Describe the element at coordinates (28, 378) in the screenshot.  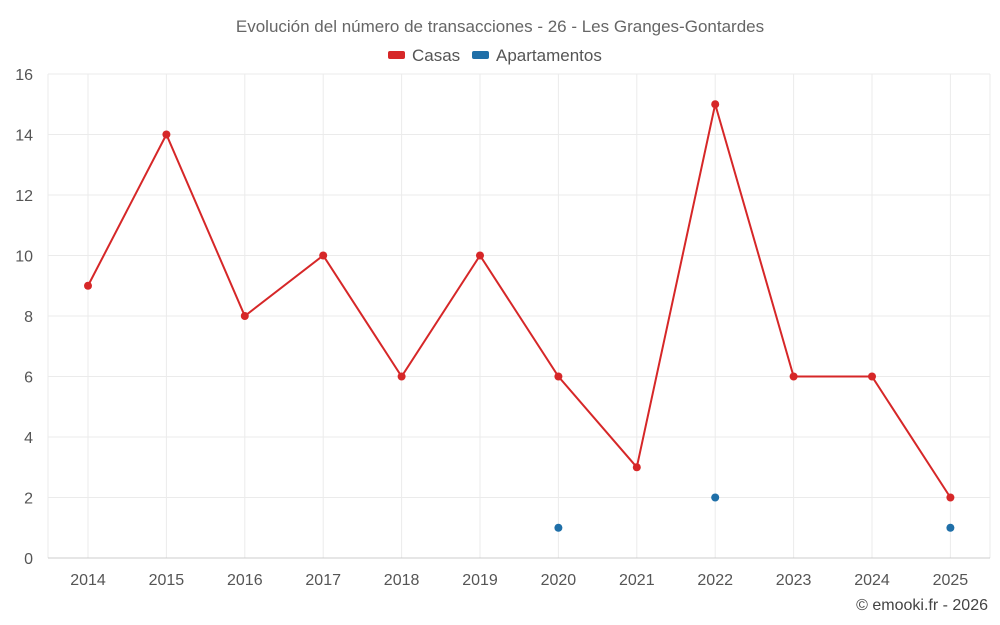
I see `y-tick-label: 6` at that location.